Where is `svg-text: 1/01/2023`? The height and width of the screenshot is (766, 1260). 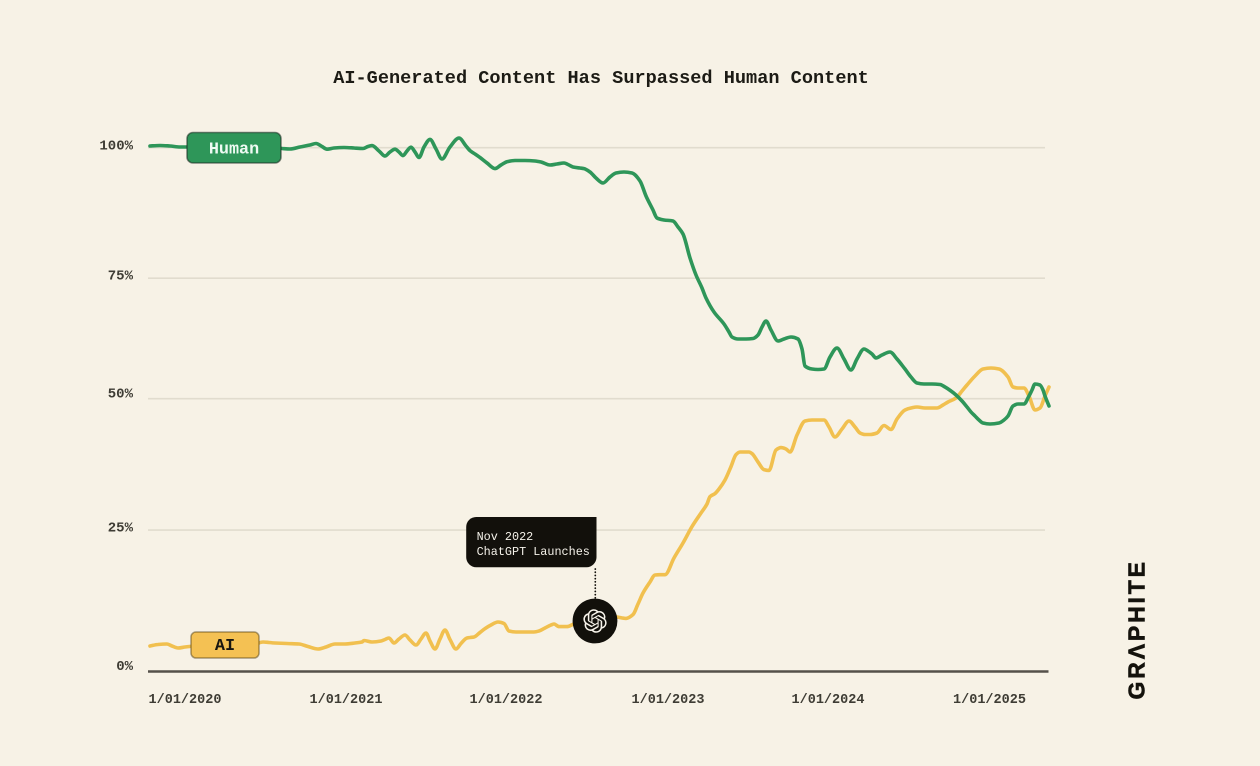 svg-text: 1/01/2023 is located at coordinates (668, 700).